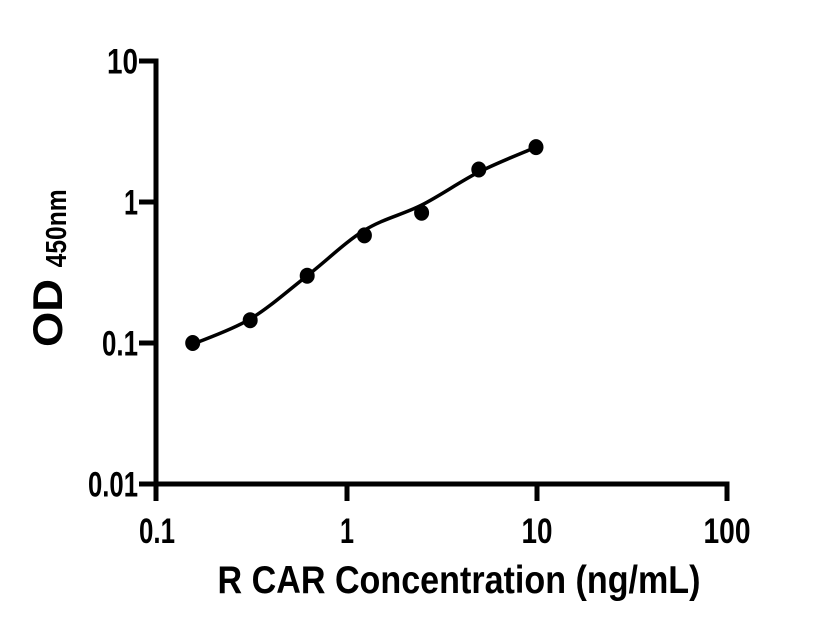 This screenshot has height=640, width=816. Describe the element at coordinates (157, 531) in the screenshot. I see `x-tick-label: 0.1` at that location.